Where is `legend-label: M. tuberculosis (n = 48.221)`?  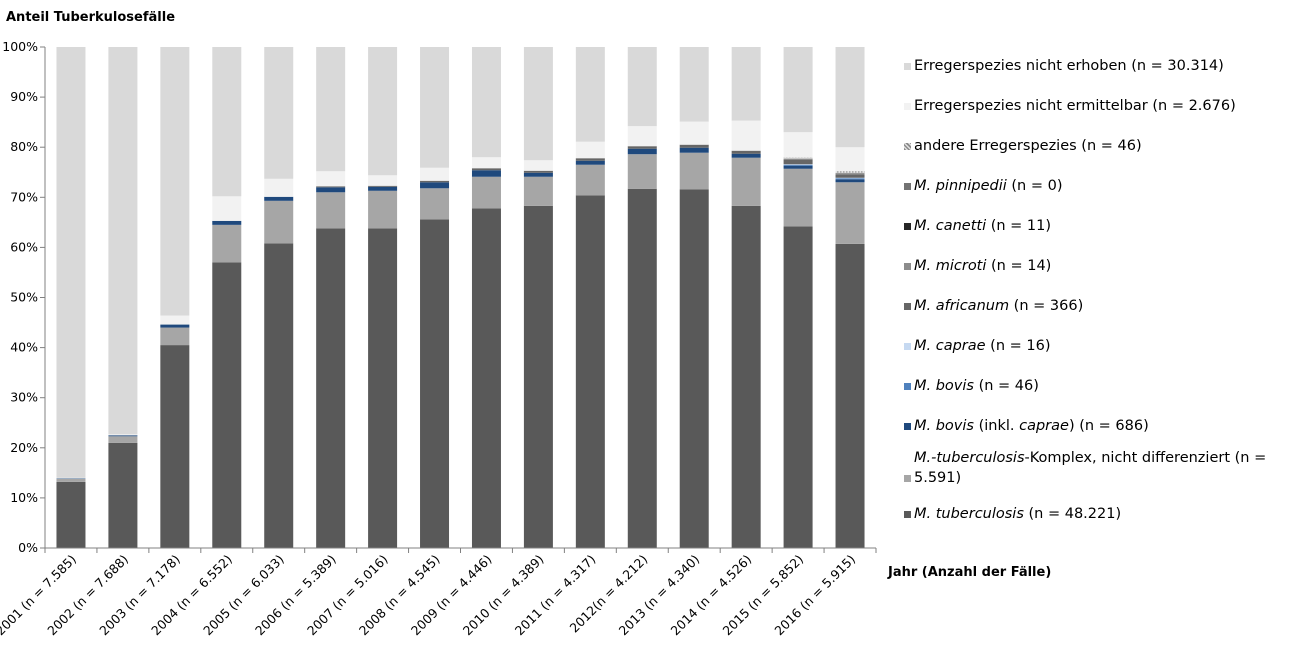 legend-label: M. tuberculosis (n = 48.221) is located at coordinates (1018, 514).